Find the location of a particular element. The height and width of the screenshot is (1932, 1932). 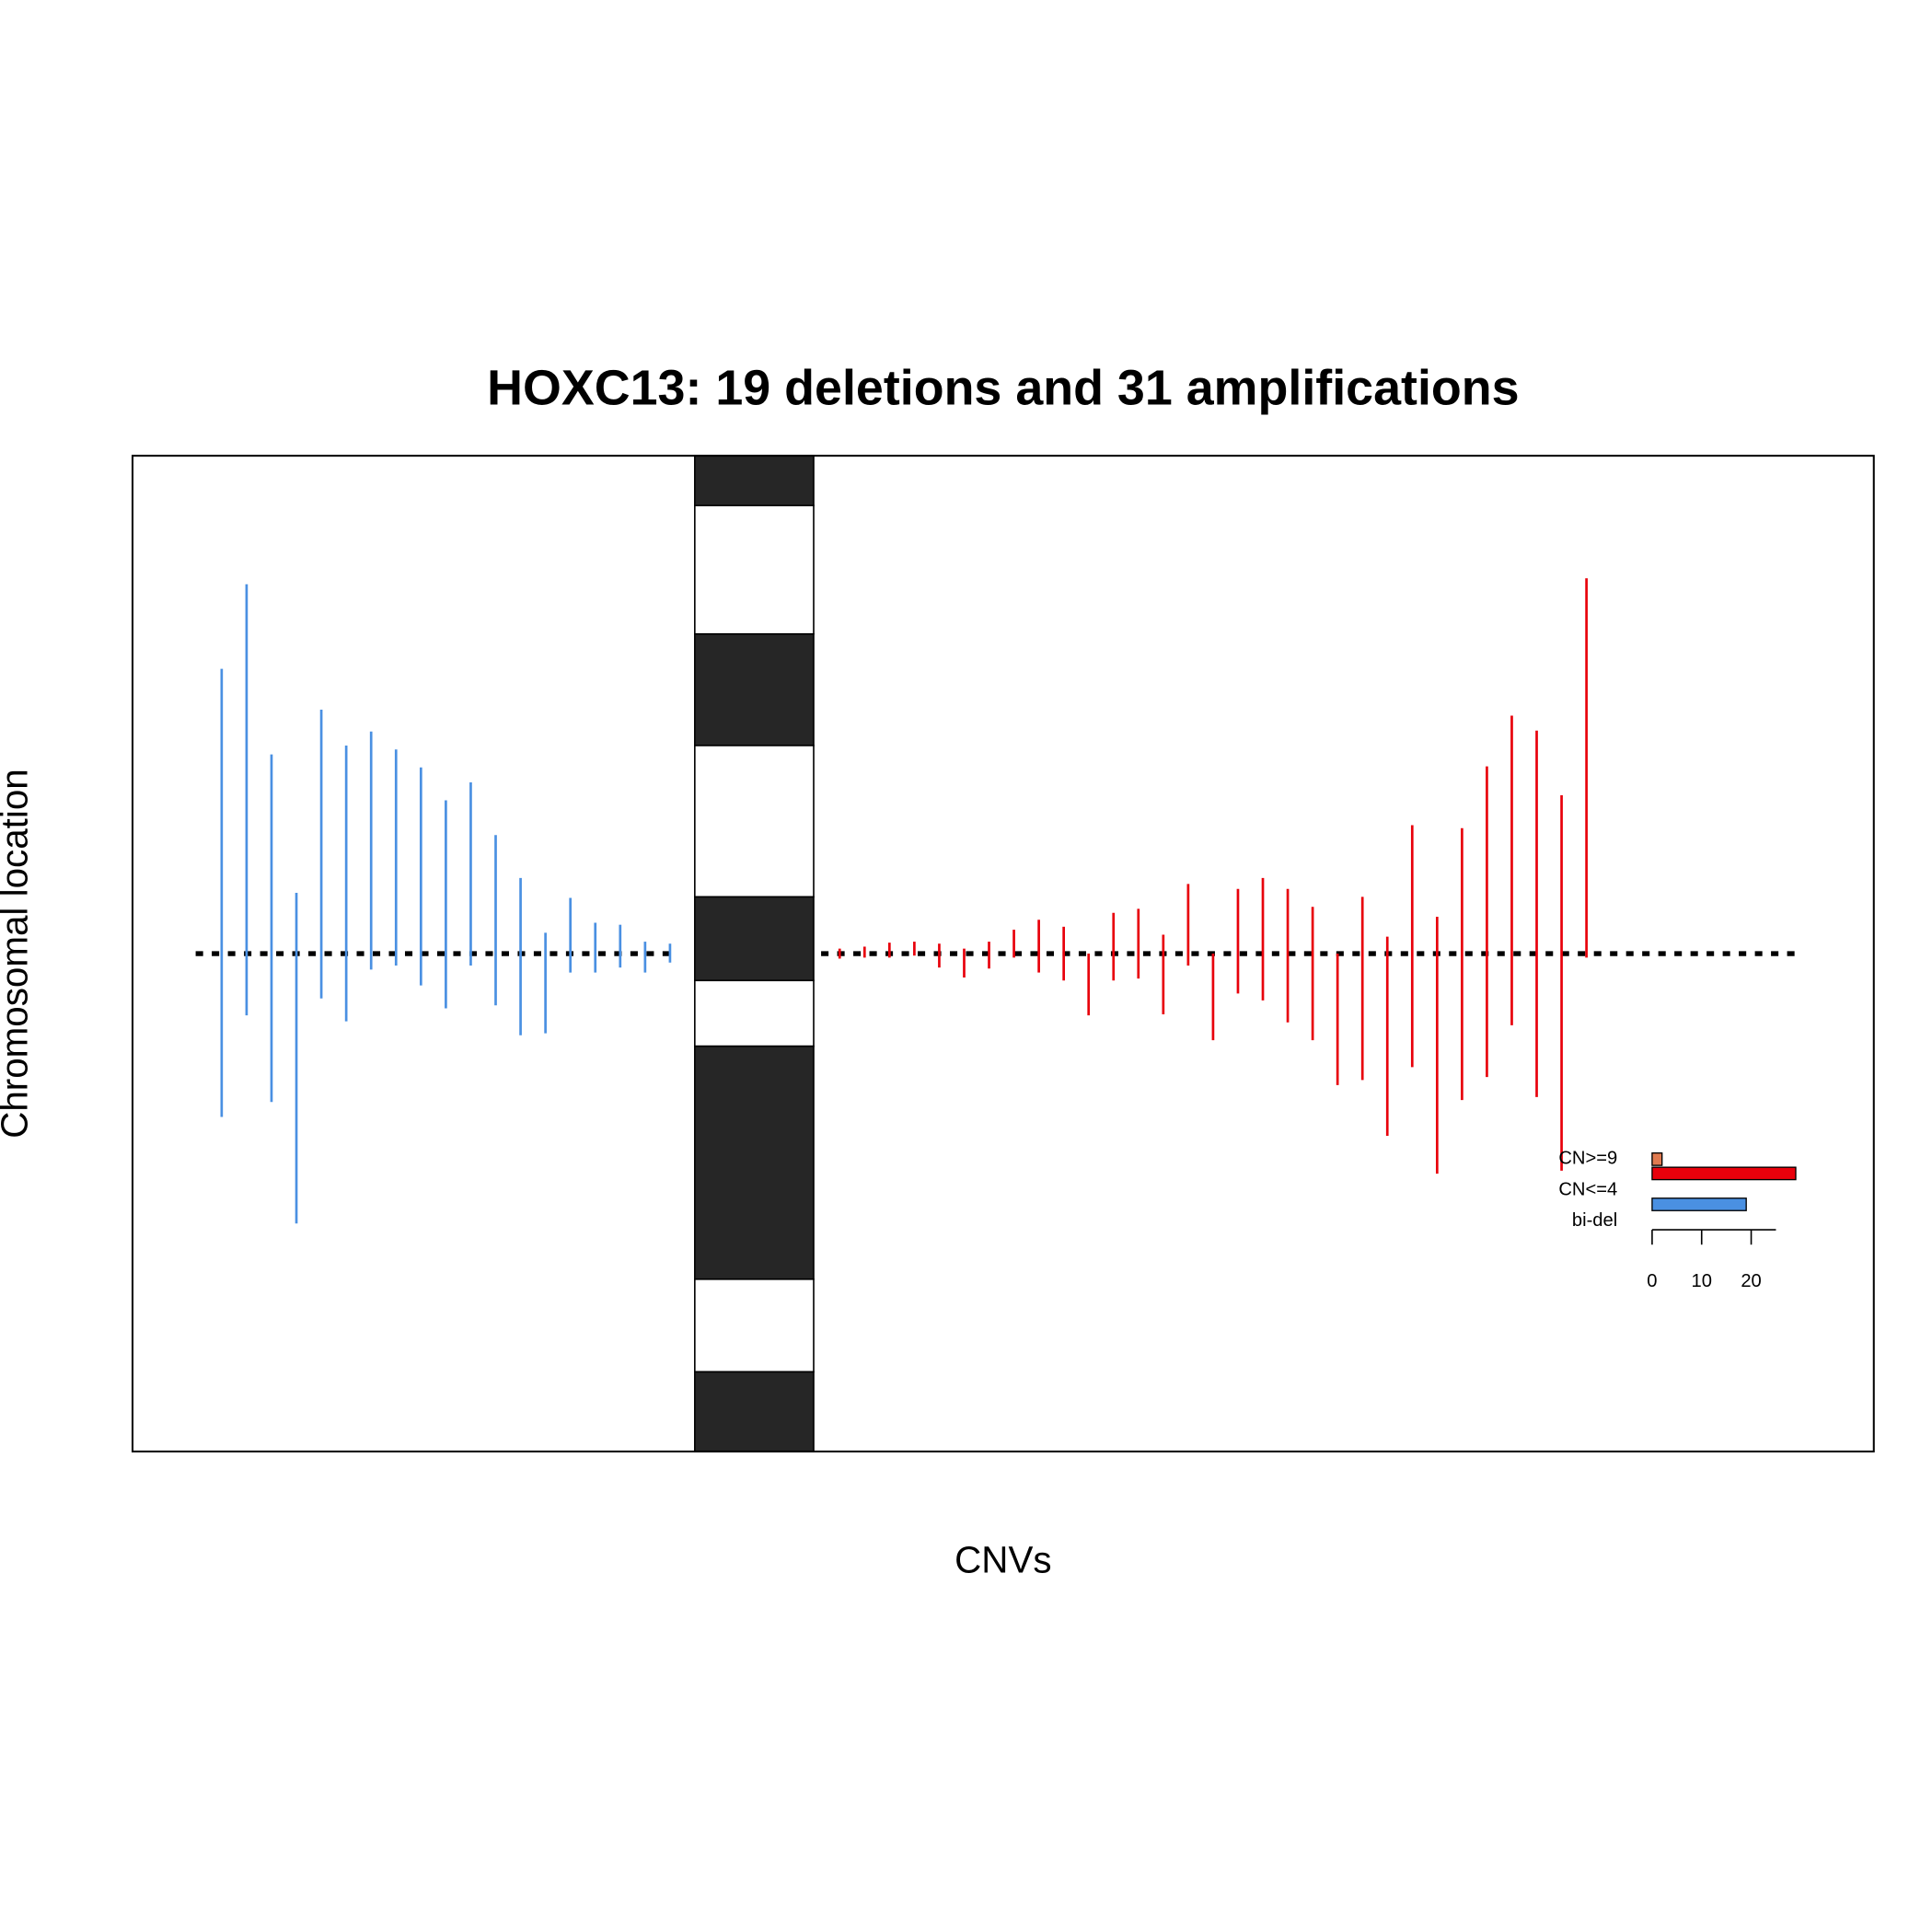

inset-category-label: bi-del is located at coordinates (1595, 1221).